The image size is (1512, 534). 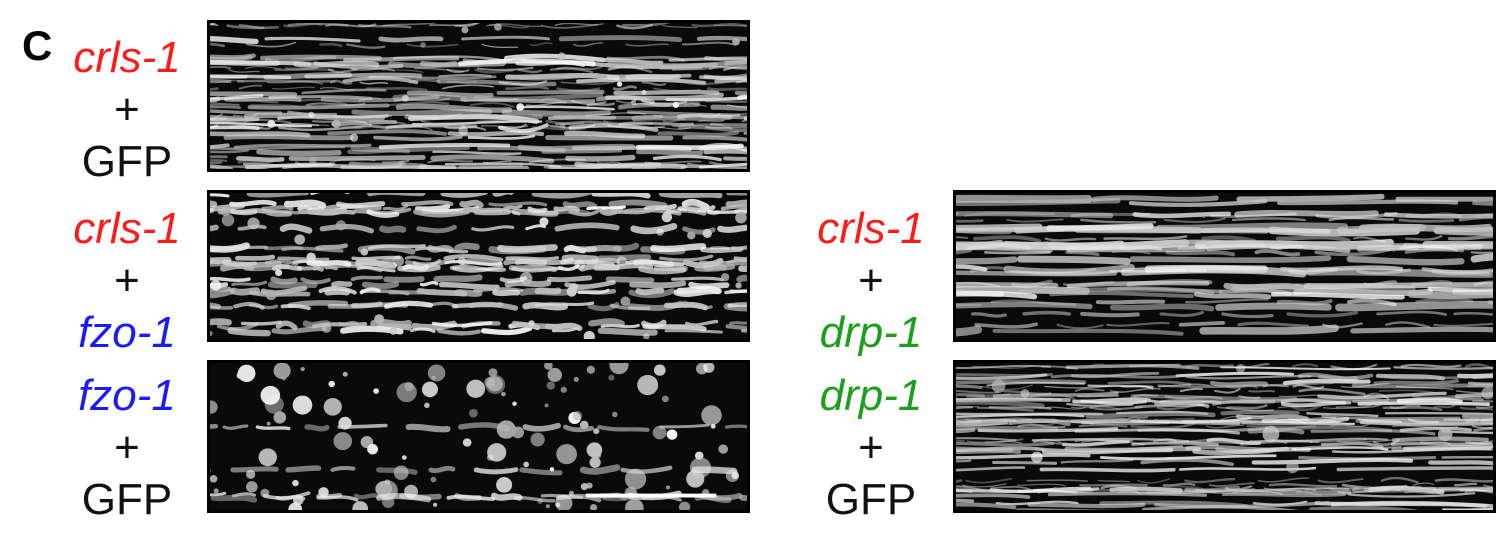 I want to click on micrograph-crls-gfp-image, so click(x=478, y=96).